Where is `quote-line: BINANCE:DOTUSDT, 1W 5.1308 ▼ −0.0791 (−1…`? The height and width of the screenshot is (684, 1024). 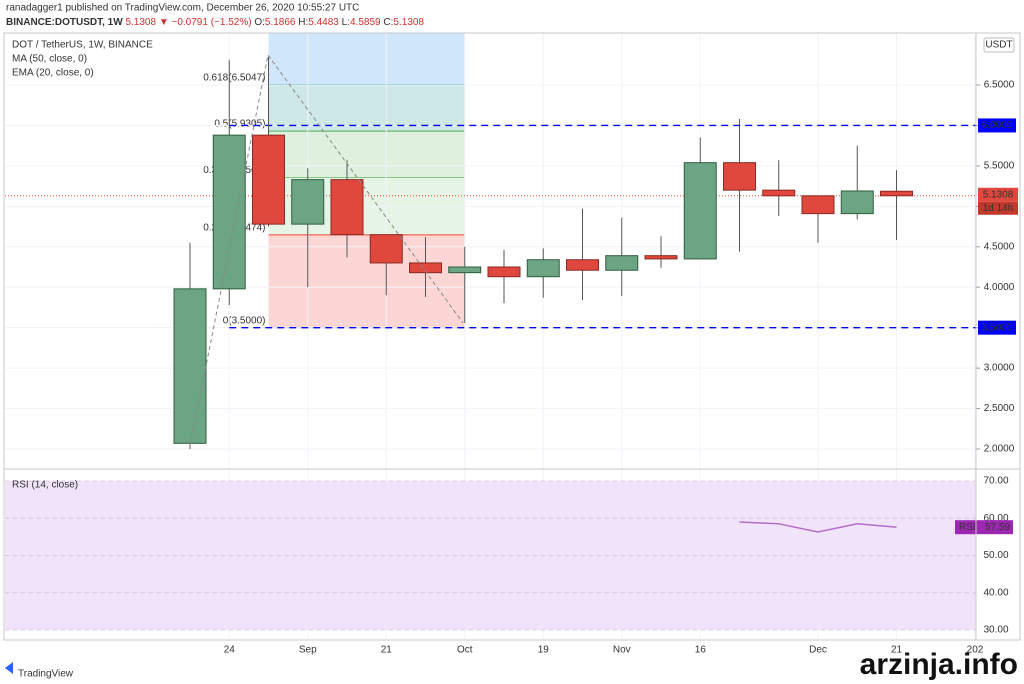
quote-line: BINANCE:DOTUSDT, 1W 5.1308 ▼ −0.0791 (−1… is located at coordinates (215, 22).